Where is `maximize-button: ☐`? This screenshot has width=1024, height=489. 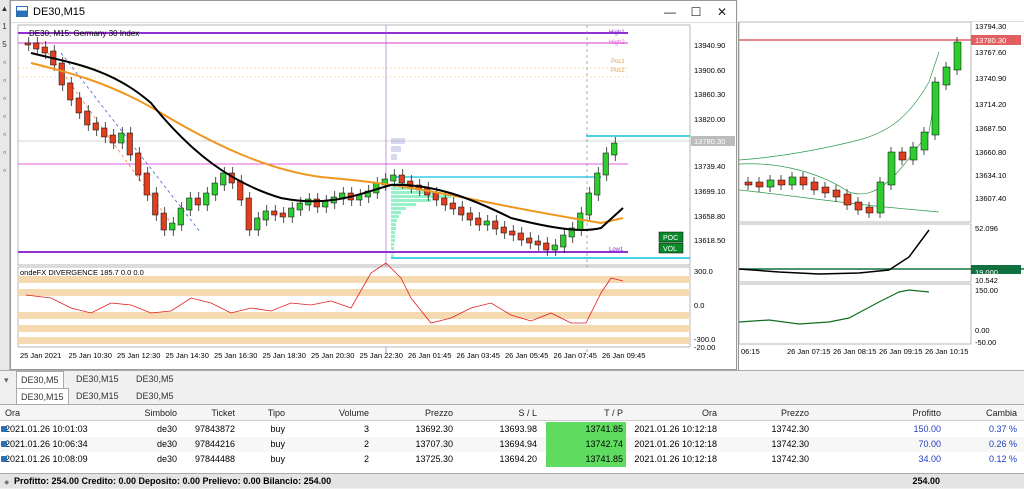
maximize-button: ☐ is located at coordinates (696, 12).